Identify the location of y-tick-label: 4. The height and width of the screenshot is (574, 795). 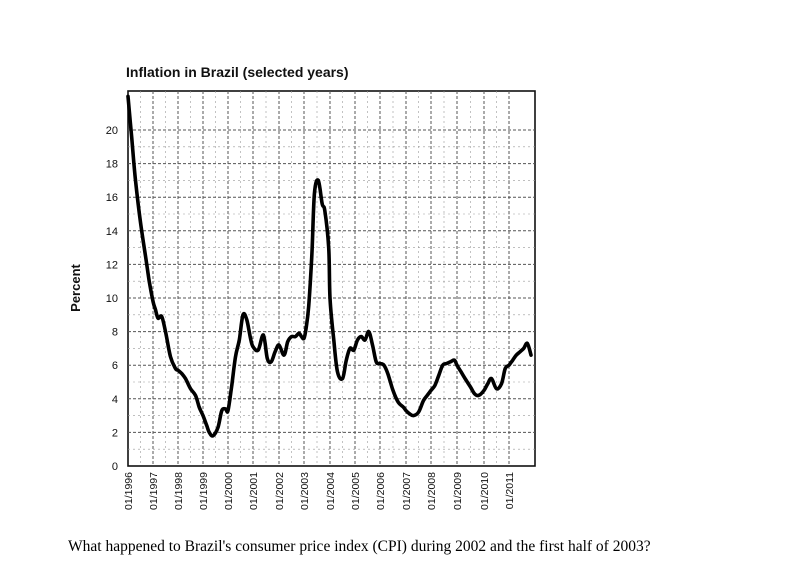
(115, 400).